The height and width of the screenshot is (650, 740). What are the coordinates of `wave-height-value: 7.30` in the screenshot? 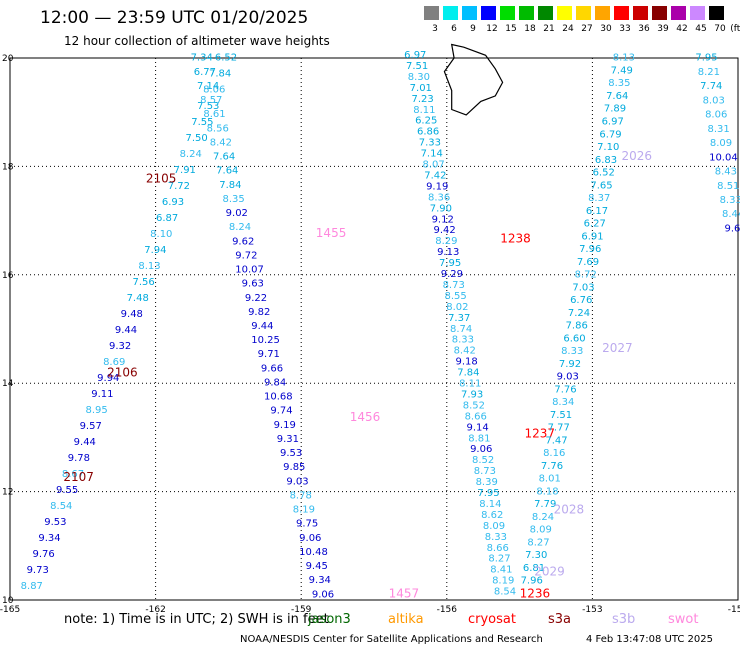 It's located at (536, 555).